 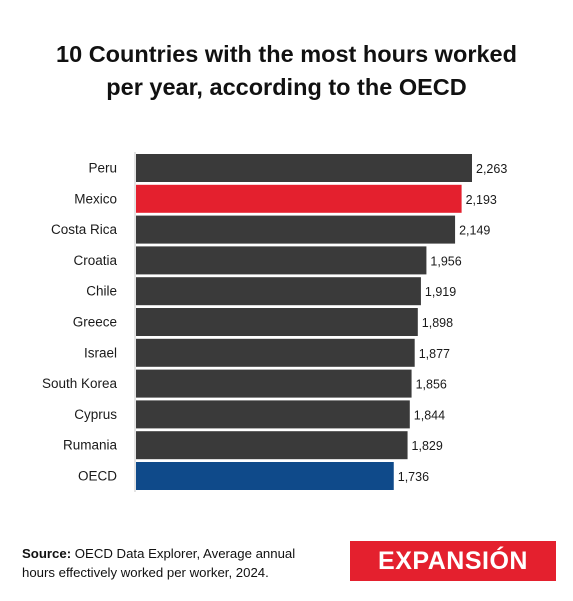 I want to click on category-label-israel: Israel, so click(x=100, y=352).